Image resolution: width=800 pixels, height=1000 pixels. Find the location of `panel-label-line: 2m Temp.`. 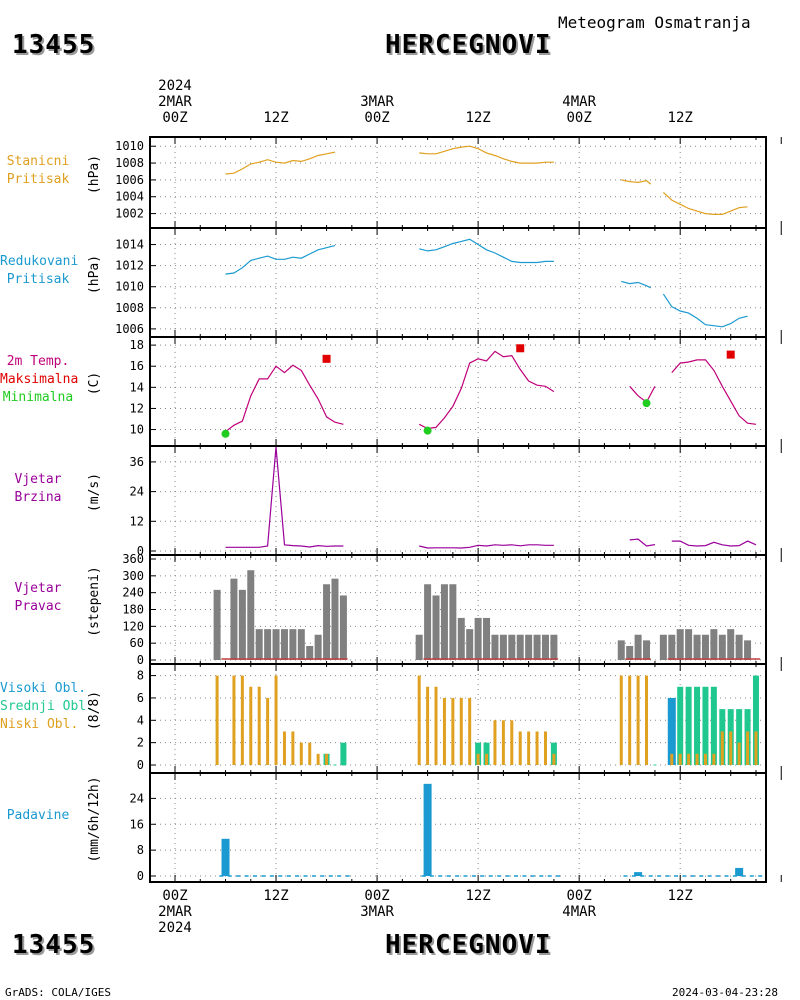

panel-label-line: 2m Temp. is located at coordinates (38, 361).